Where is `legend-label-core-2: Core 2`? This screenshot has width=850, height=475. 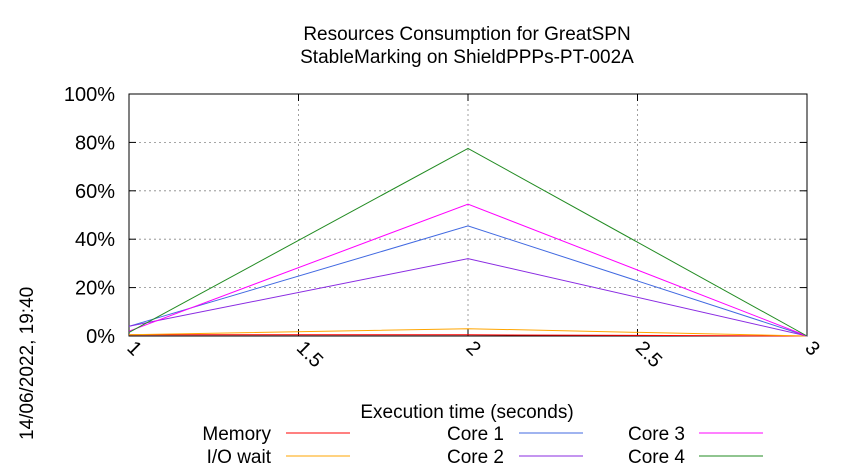
legend-label-core-2: Core 2 is located at coordinates (475, 457).